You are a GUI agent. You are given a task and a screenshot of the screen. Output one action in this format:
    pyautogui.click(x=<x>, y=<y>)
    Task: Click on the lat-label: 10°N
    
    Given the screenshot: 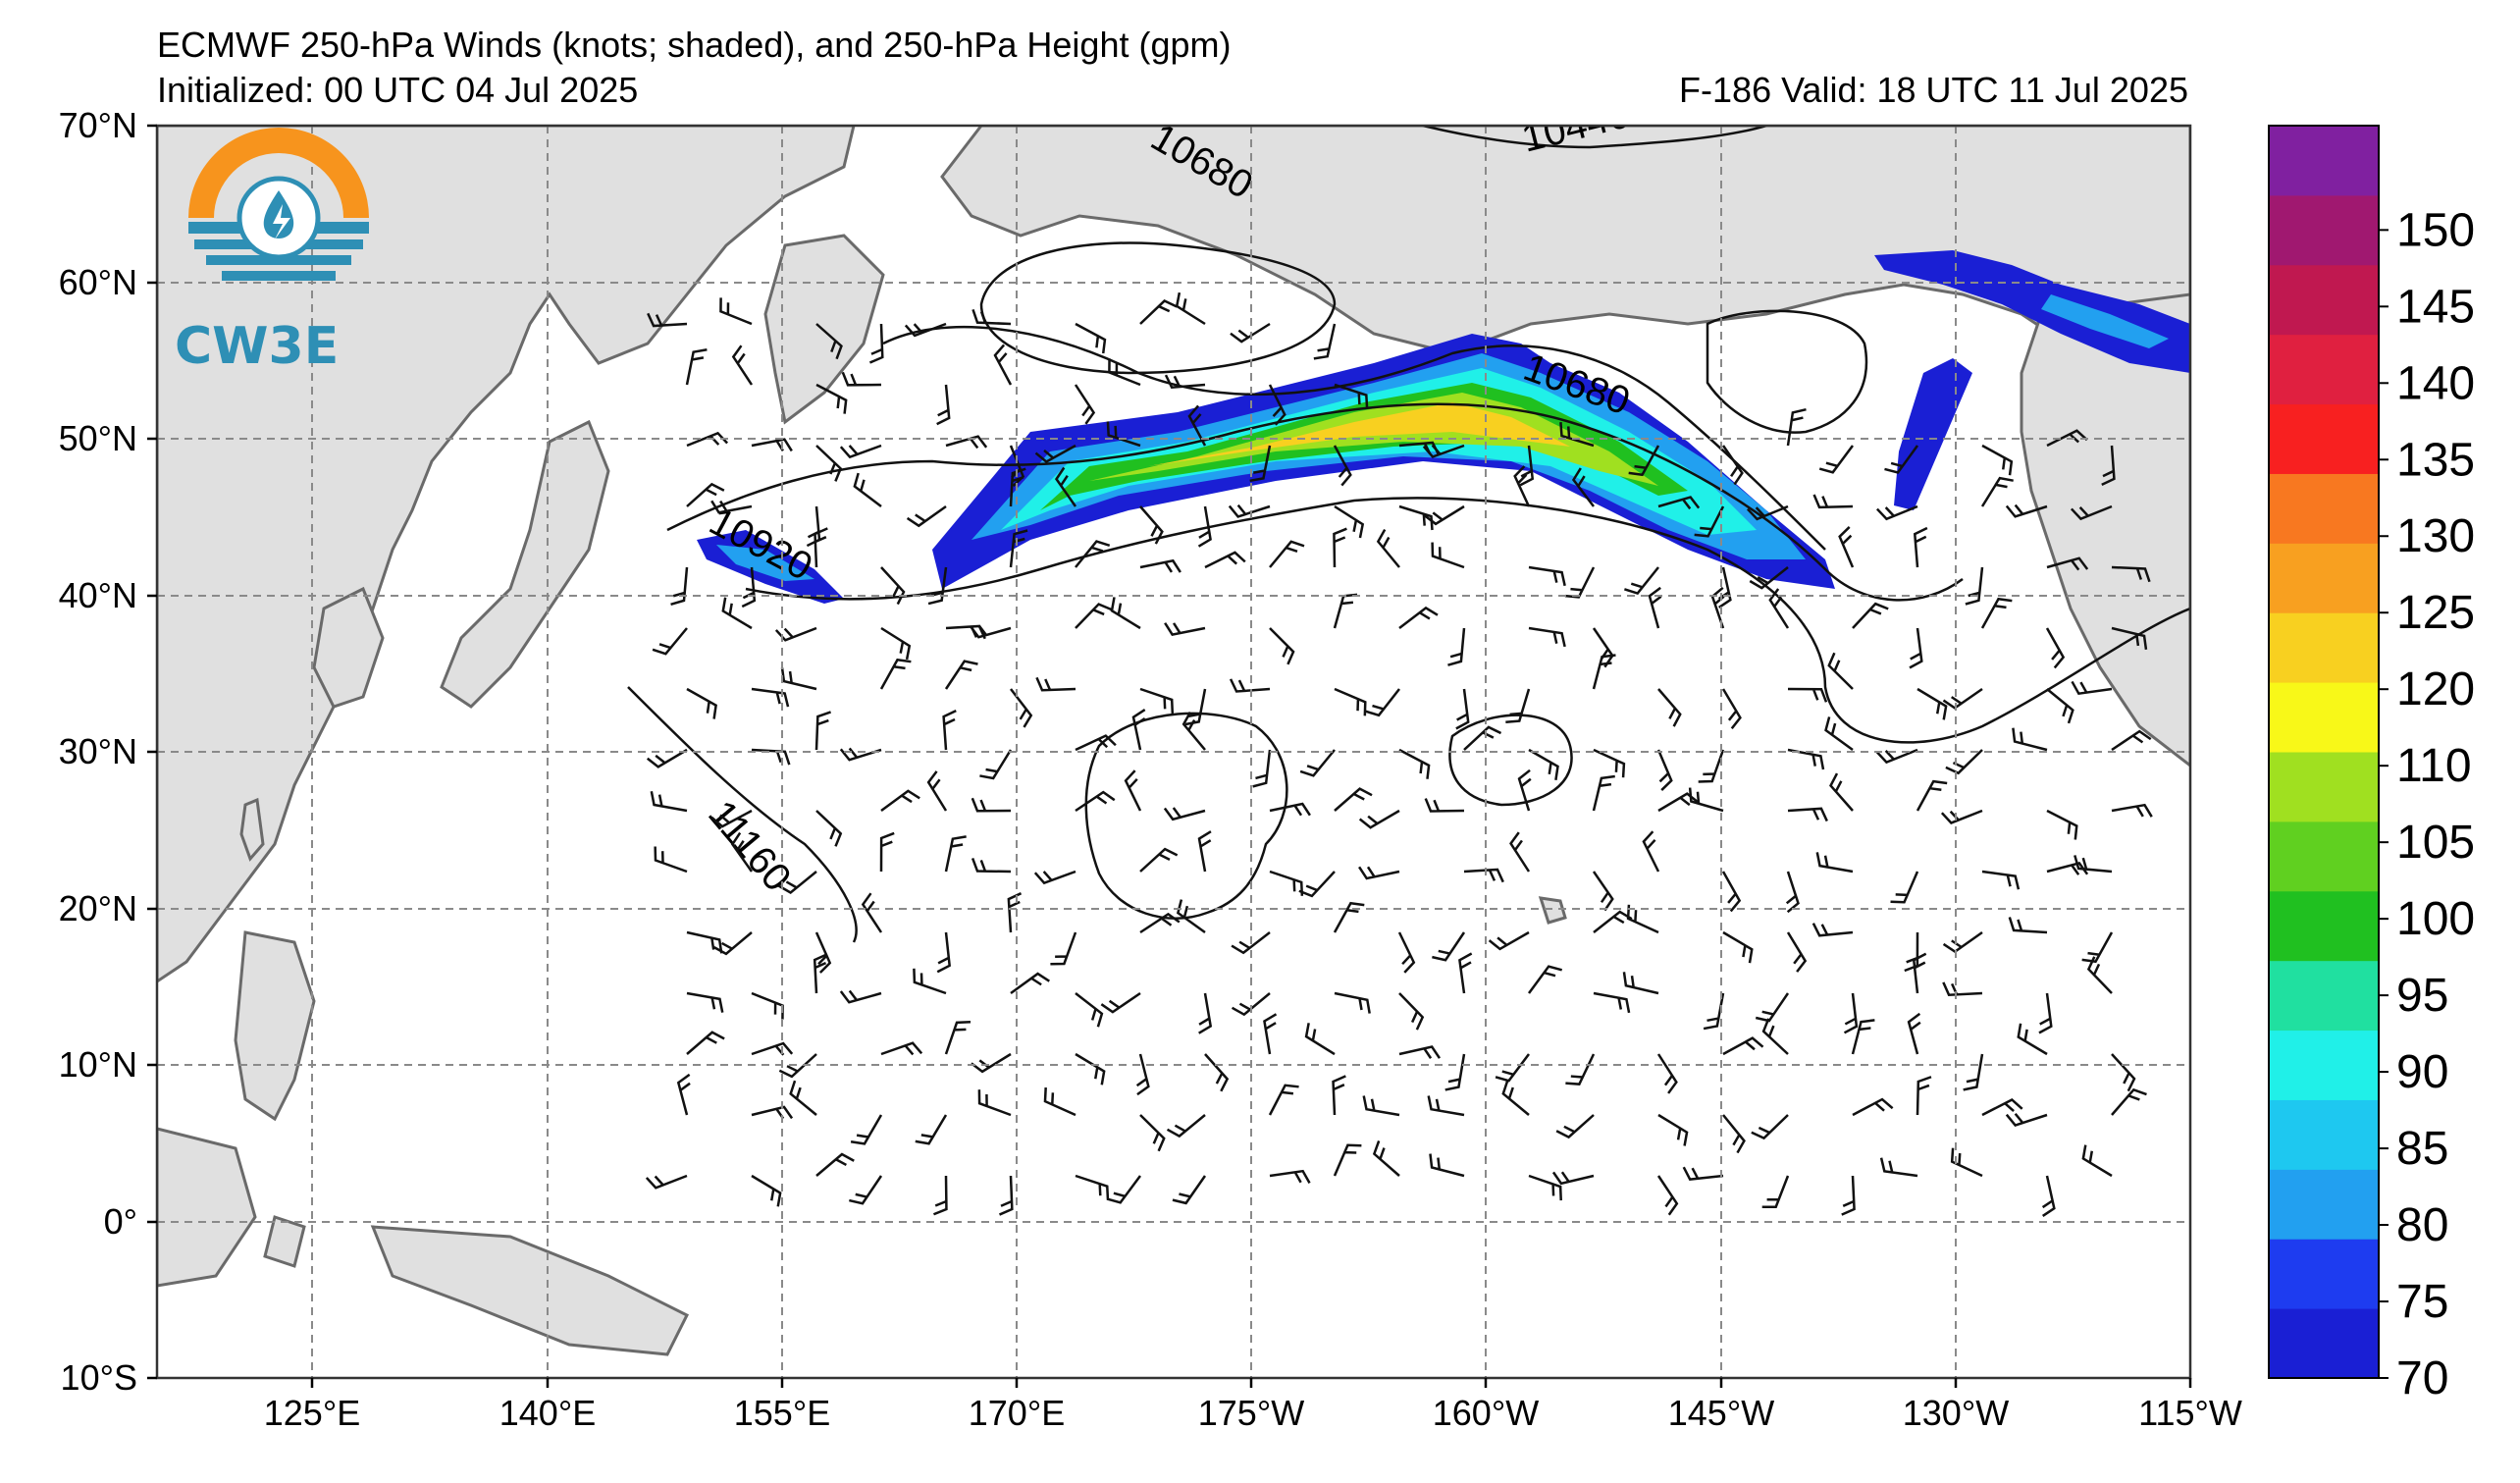 What is the action you would take?
    pyautogui.click(x=98, y=1064)
    